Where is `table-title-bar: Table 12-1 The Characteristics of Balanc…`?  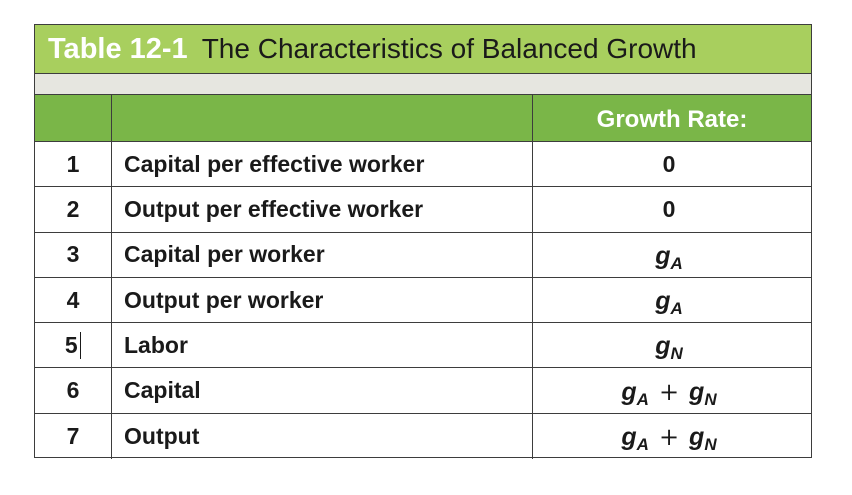
table-title-bar: Table 12-1 The Characteristics of Balanc… is located at coordinates (423, 49).